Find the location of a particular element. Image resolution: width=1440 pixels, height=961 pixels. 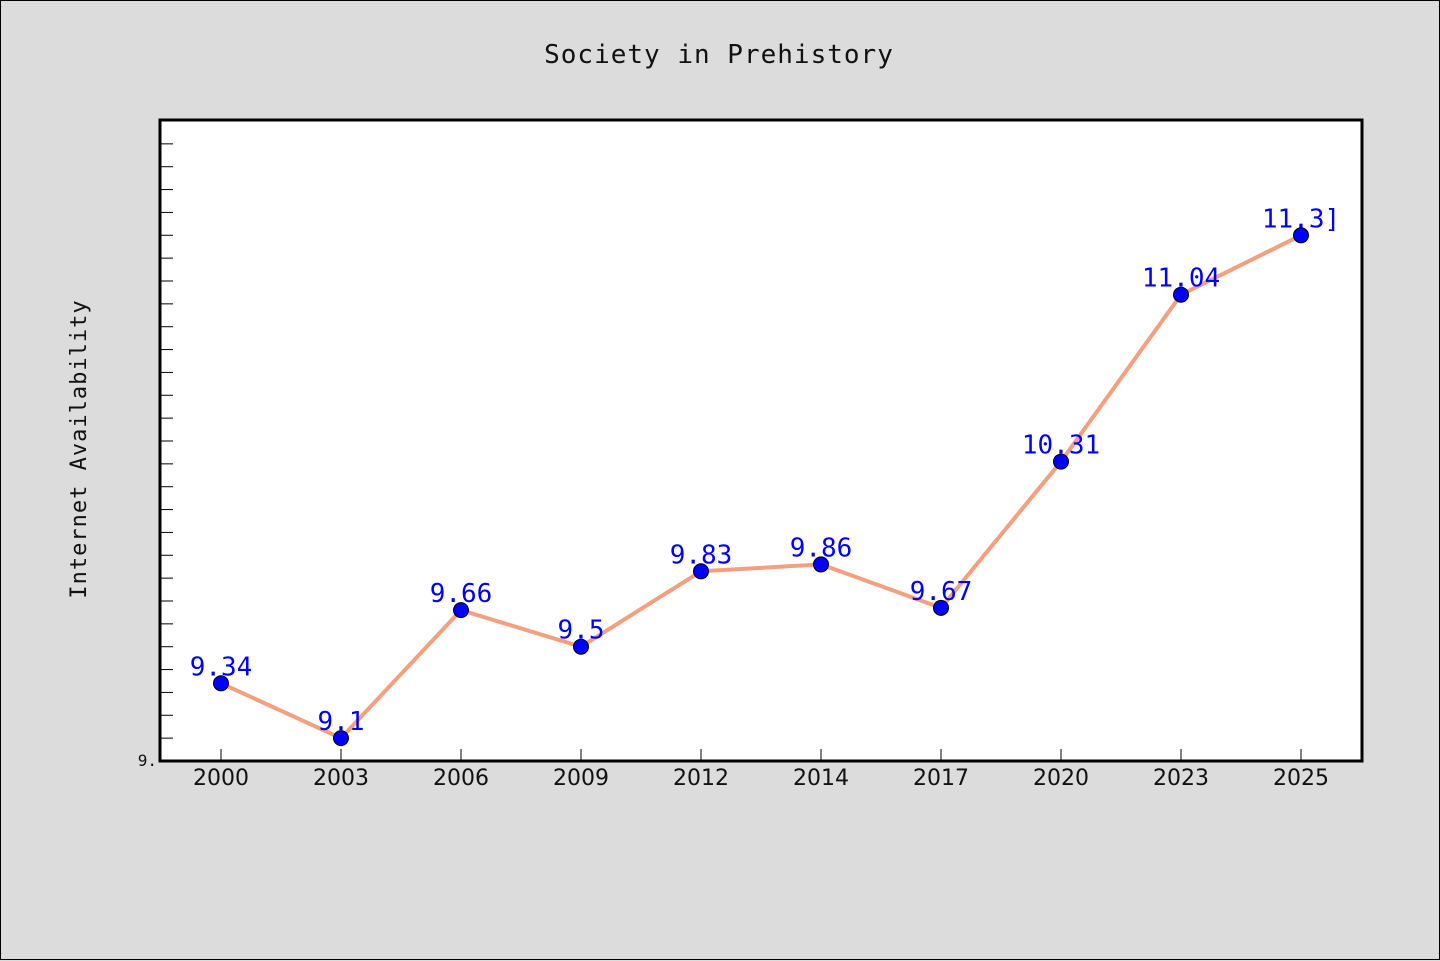

data-label: 9.66 is located at coordinates (461, 594).